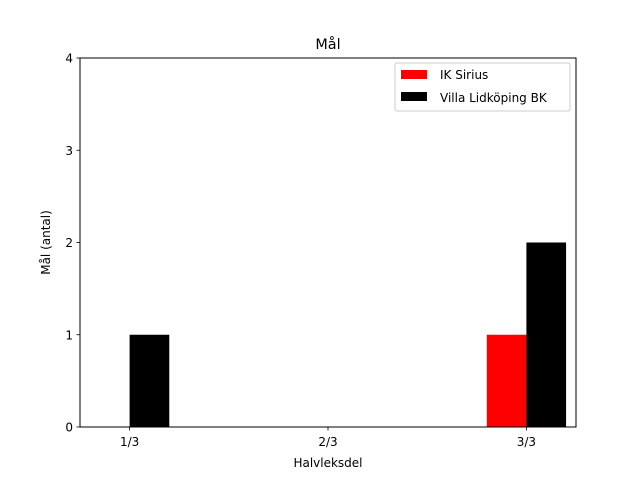  I want to click on legend-label-ik-sirius: IK Sirius, so click(464, 75).